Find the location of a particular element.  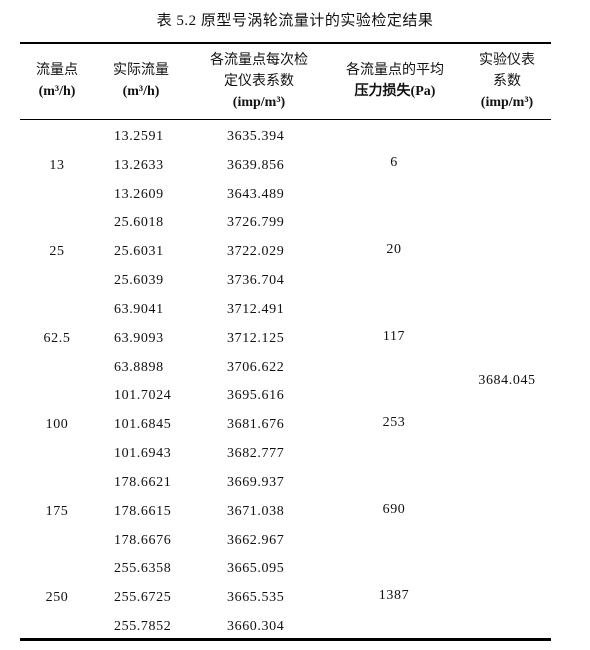

meter-coefficient-cell: 3669.937 is located at coordinates (256, 482).